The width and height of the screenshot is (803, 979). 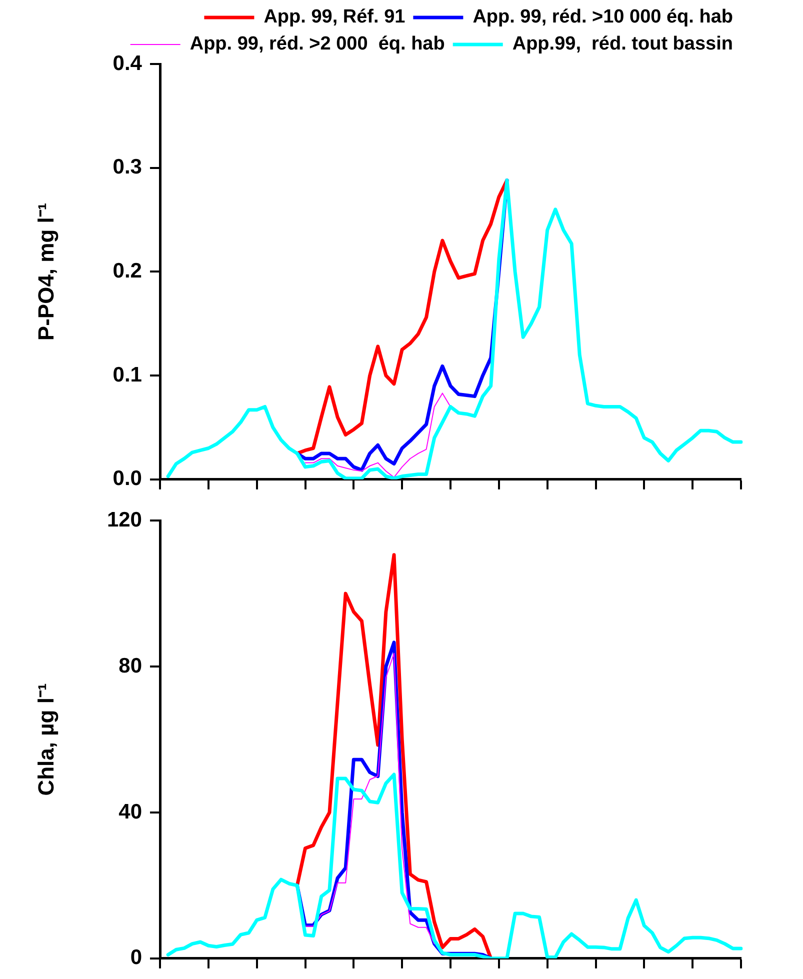 I want to click on y-axis-title: Chla, µg l⁻¹, so click(x=45, y=739).